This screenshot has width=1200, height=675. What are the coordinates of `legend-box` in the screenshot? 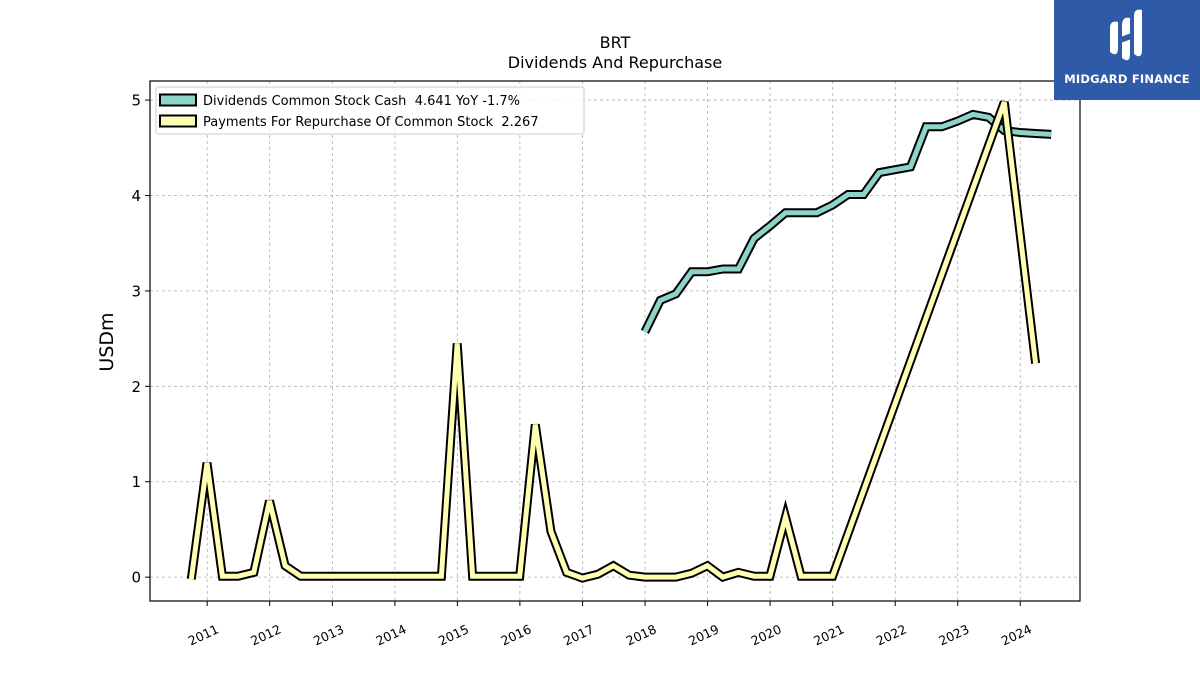 It's located at (370, 110).